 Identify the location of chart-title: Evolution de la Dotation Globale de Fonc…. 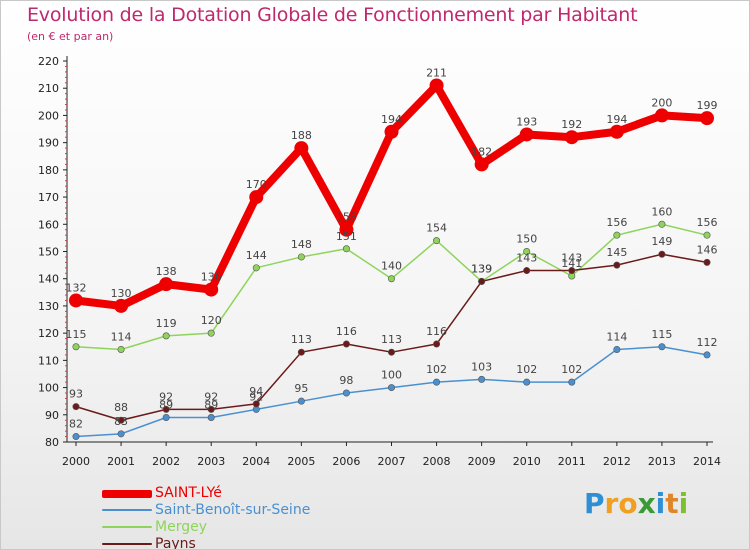
(332, 15).